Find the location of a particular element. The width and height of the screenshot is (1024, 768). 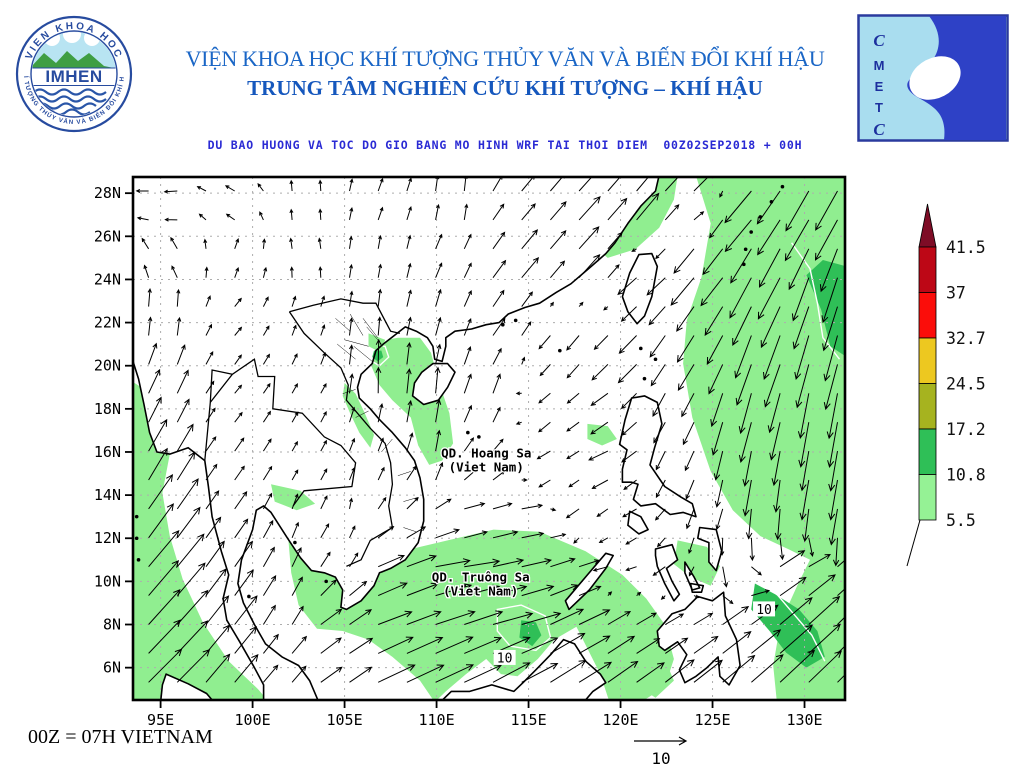

shade-region-overland is located at coordinates (293, 497).